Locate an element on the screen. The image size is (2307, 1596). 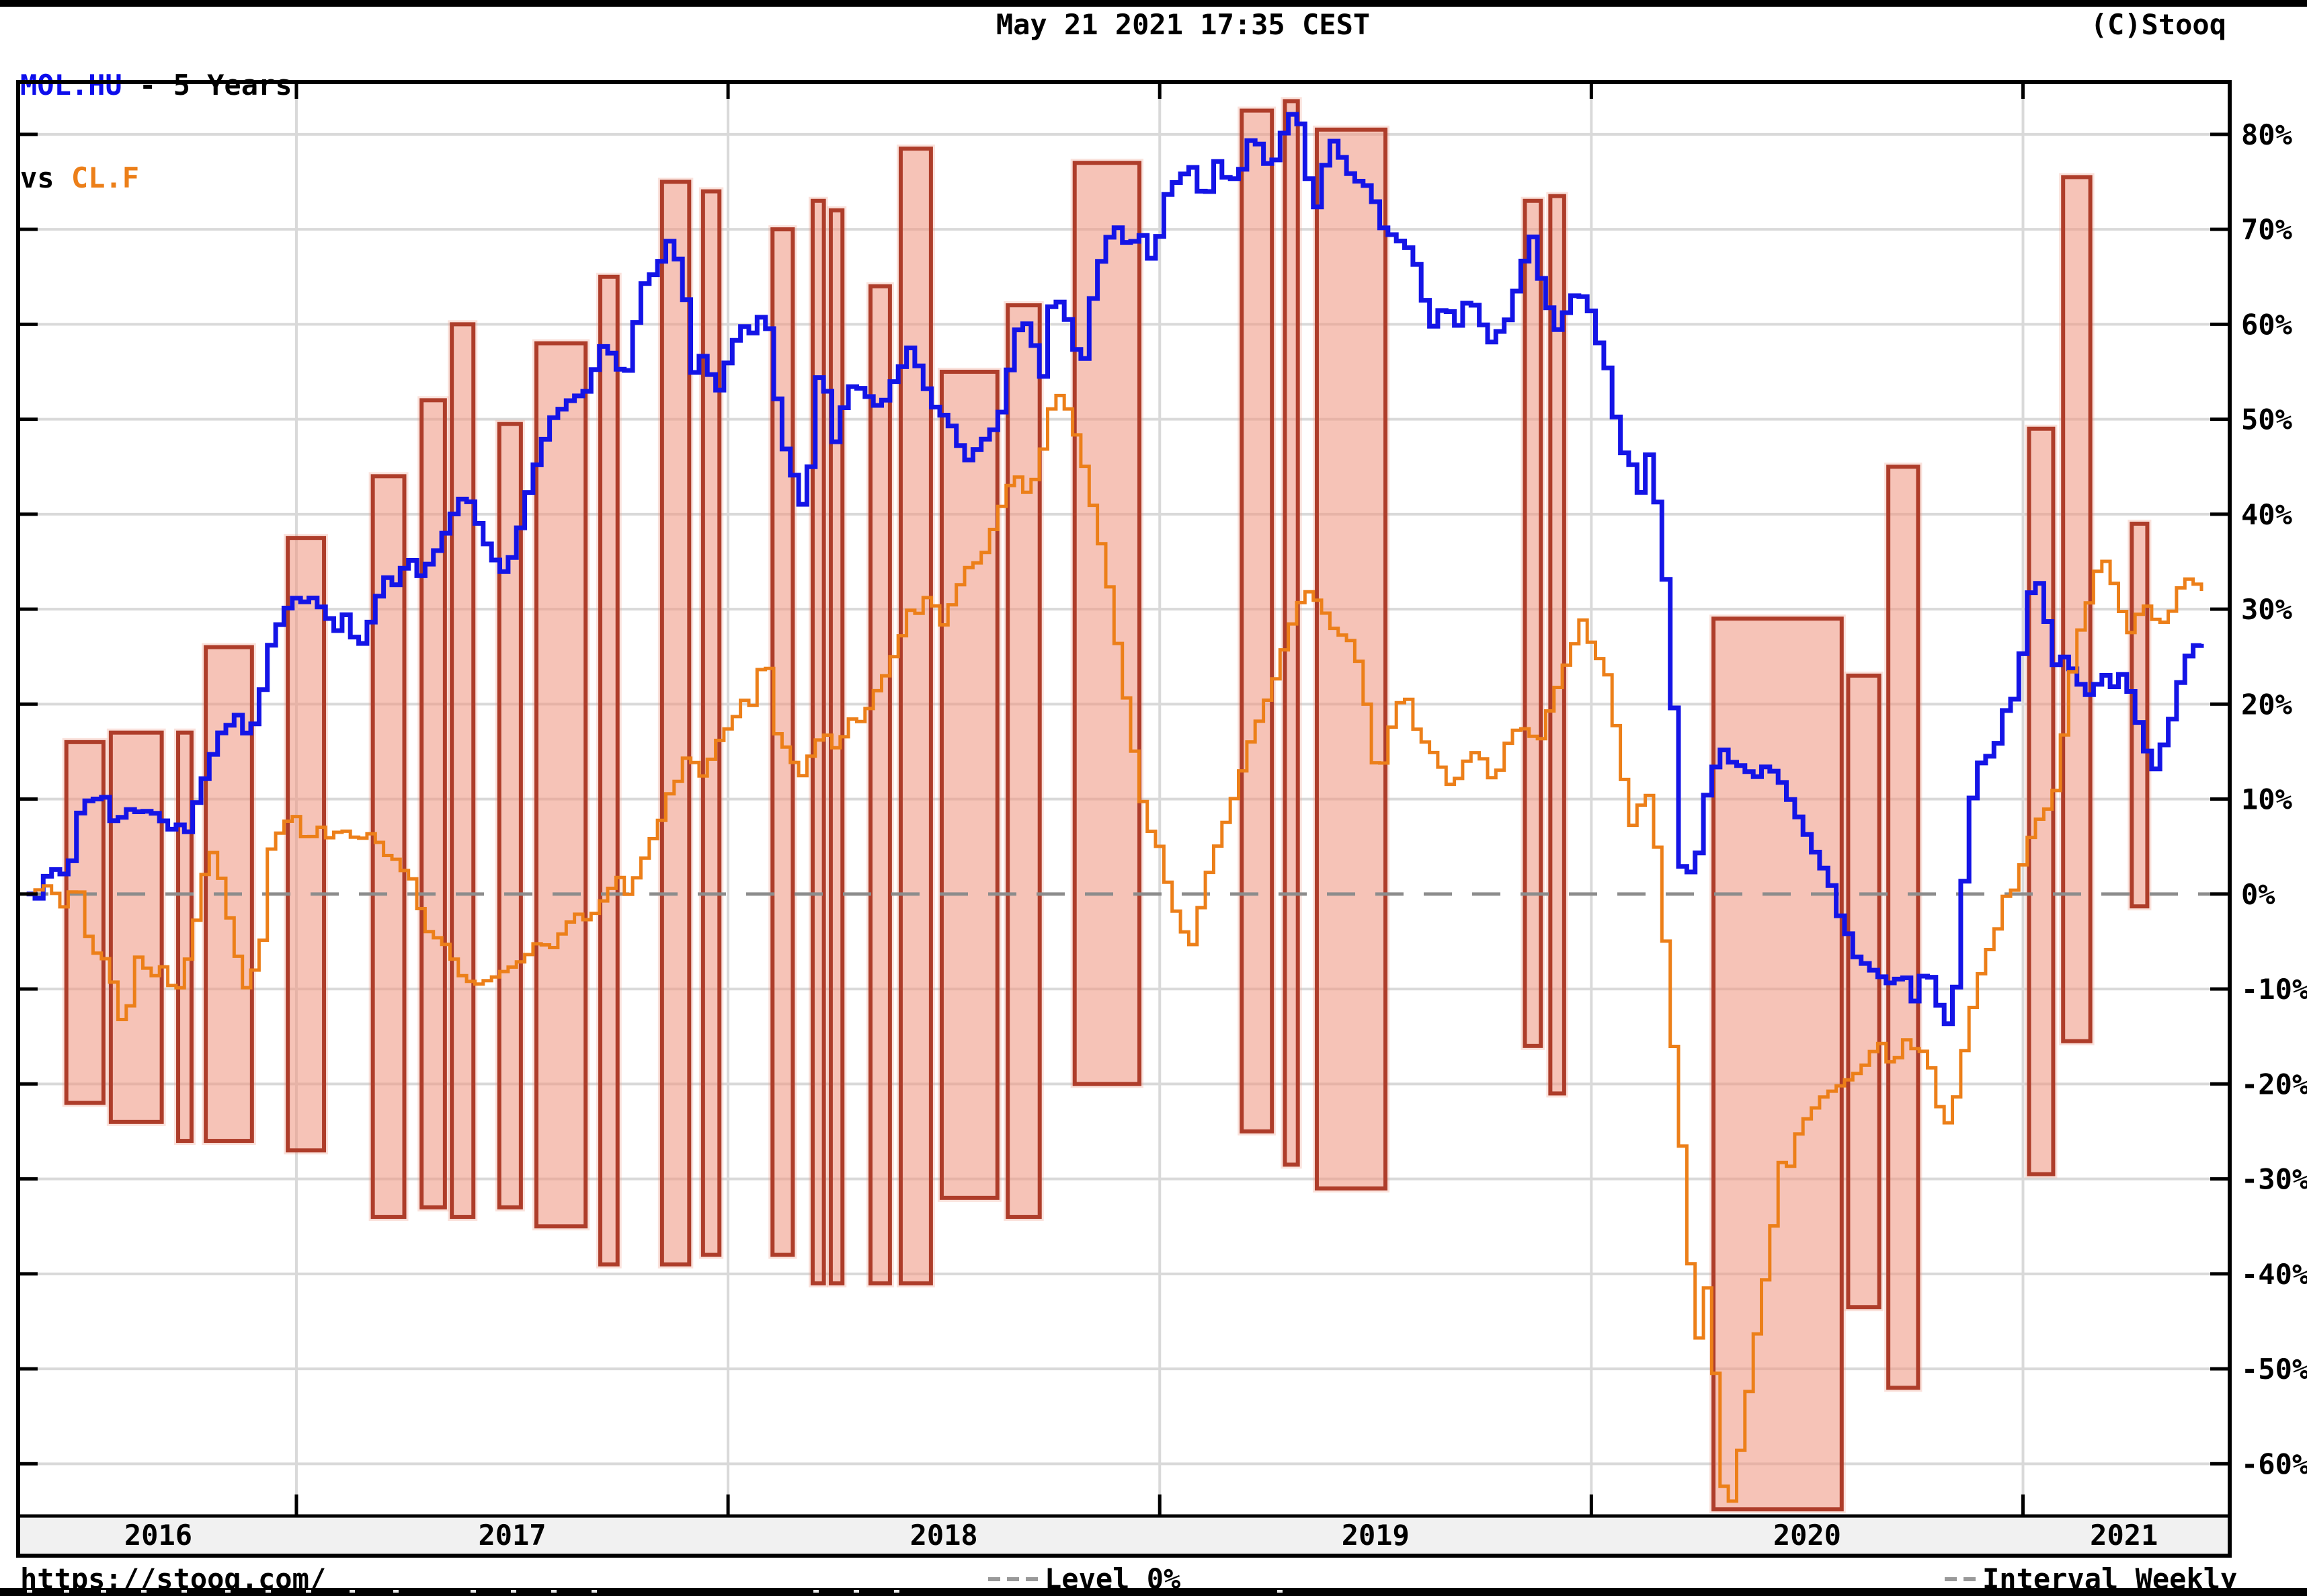
y-tick-label: -50% is located at coordinates (2274, 1369).